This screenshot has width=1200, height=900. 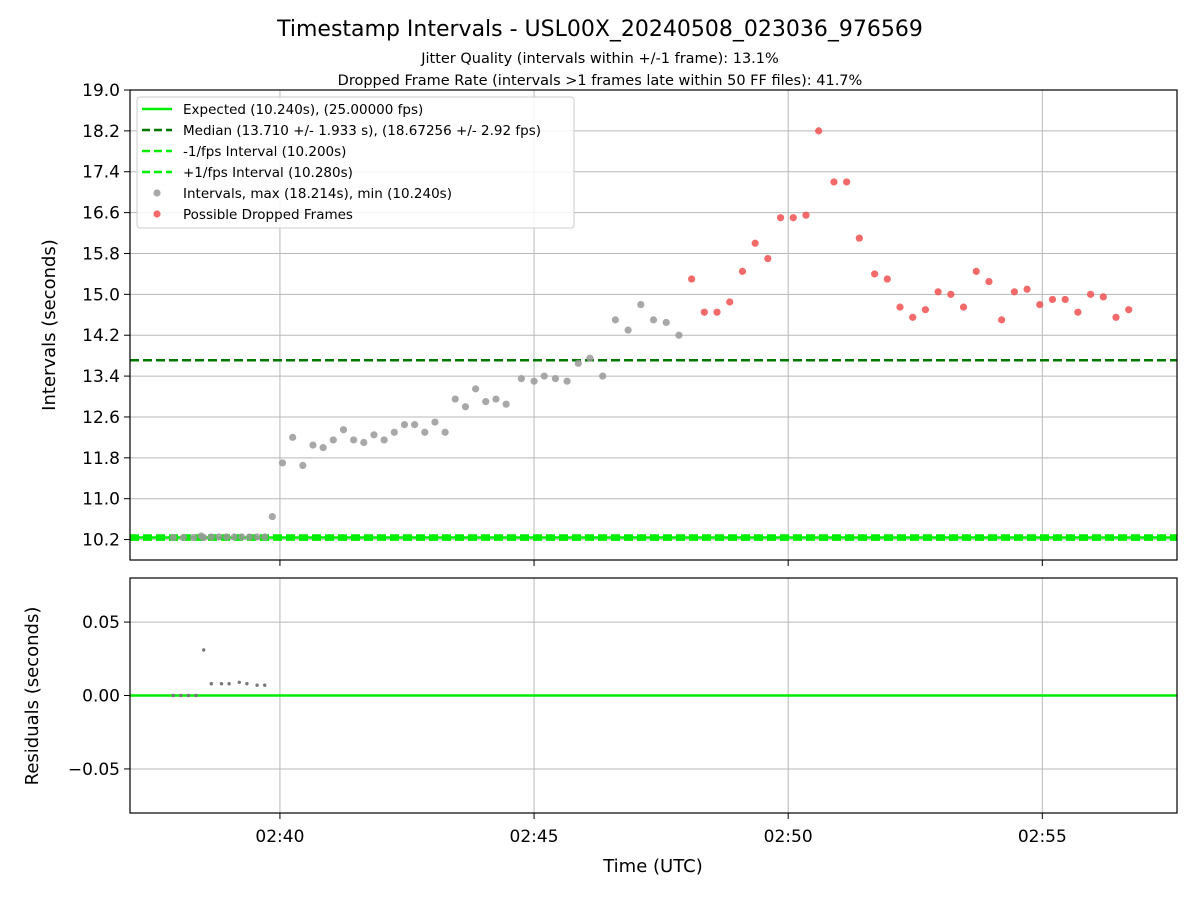 I want to click on legend-label: Possible Dropped Frames, so click(x=268, y=215).